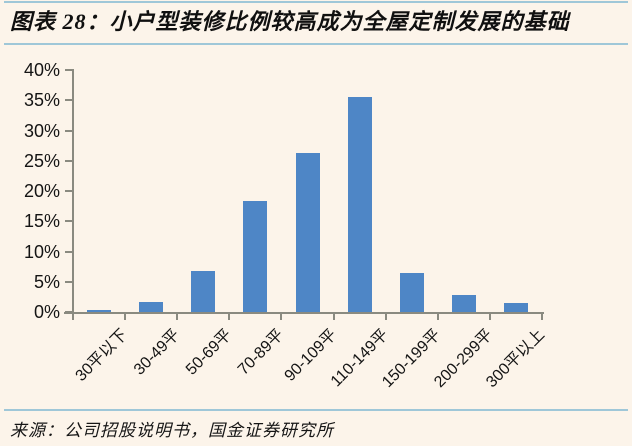 Image resolution: width=632 pixels, height=446 pixels. I want to click on chart-title: 图表 28：小户型装修比例较高成为全屋定制发展的基础, so click(290, 21).